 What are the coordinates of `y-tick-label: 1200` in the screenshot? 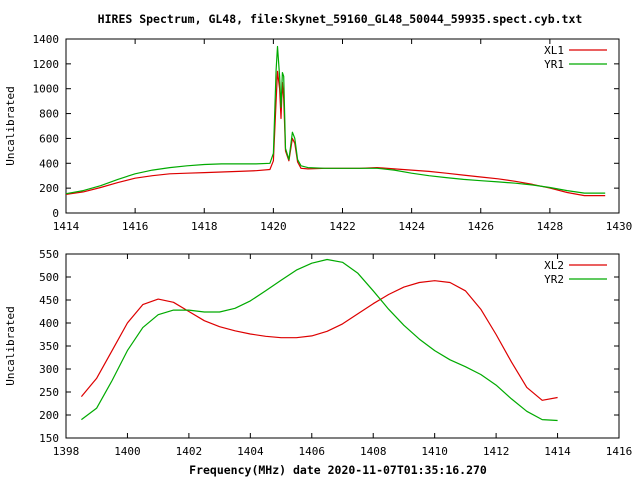 It's located at (46, 64).